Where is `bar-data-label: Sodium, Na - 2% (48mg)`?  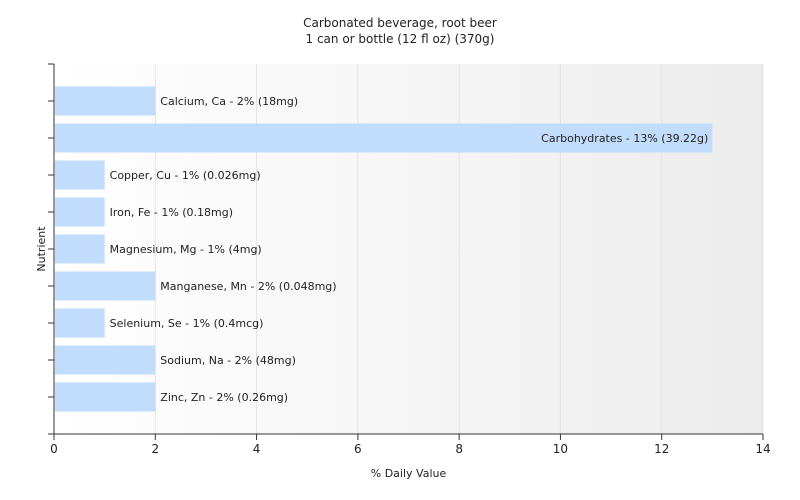 bar-data-label: Sodium, Na - 2% (48mg) is located at coordinates (228, 360).